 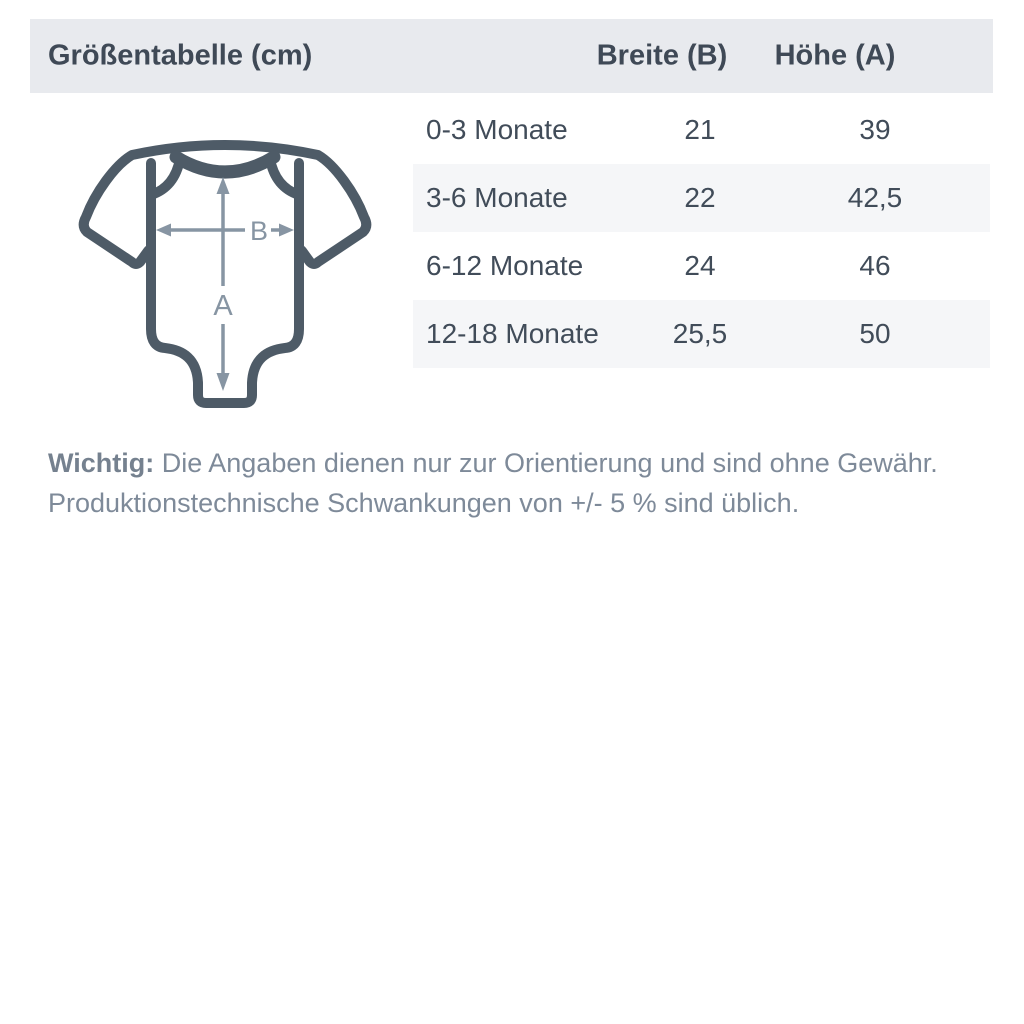 What do you see at coordinates (223, 306) in the screenshot?
I see `height-dimension-label: A` at bounding box center [223, 306].